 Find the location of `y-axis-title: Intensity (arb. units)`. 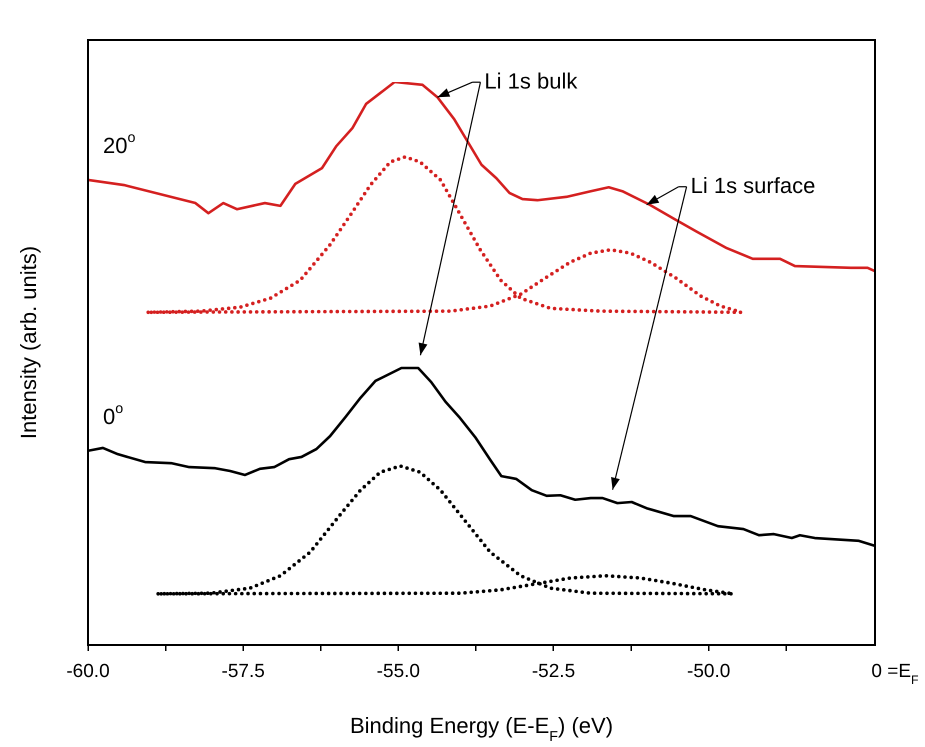

y-axis-title: Intensity (arb. units) is located at coordinates (29, 343).